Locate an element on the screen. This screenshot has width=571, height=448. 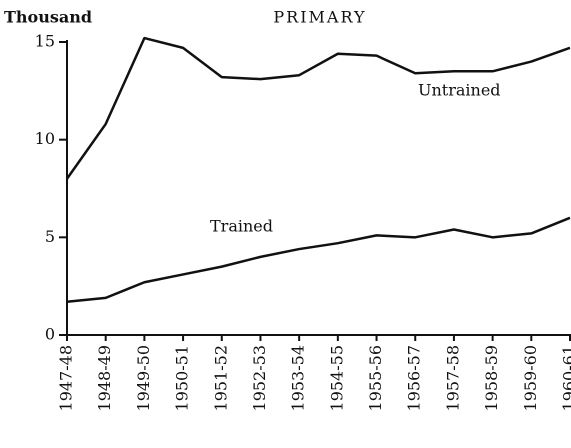
y-tick-label: 10 is located at coordinates (45, 138).